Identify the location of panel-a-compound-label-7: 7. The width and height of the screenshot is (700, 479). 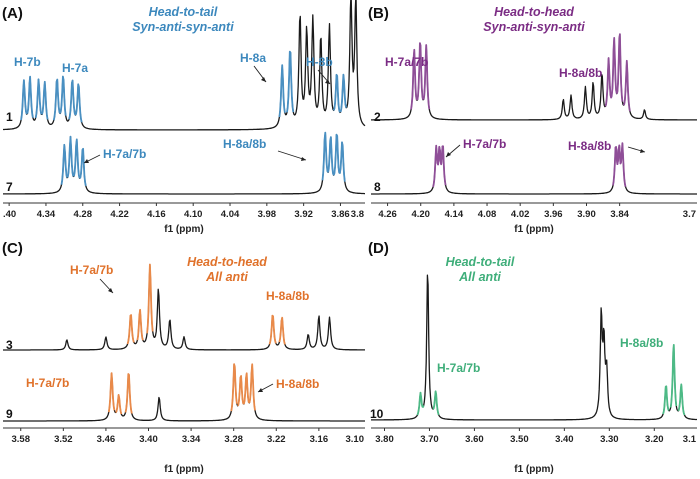
(9, 187).